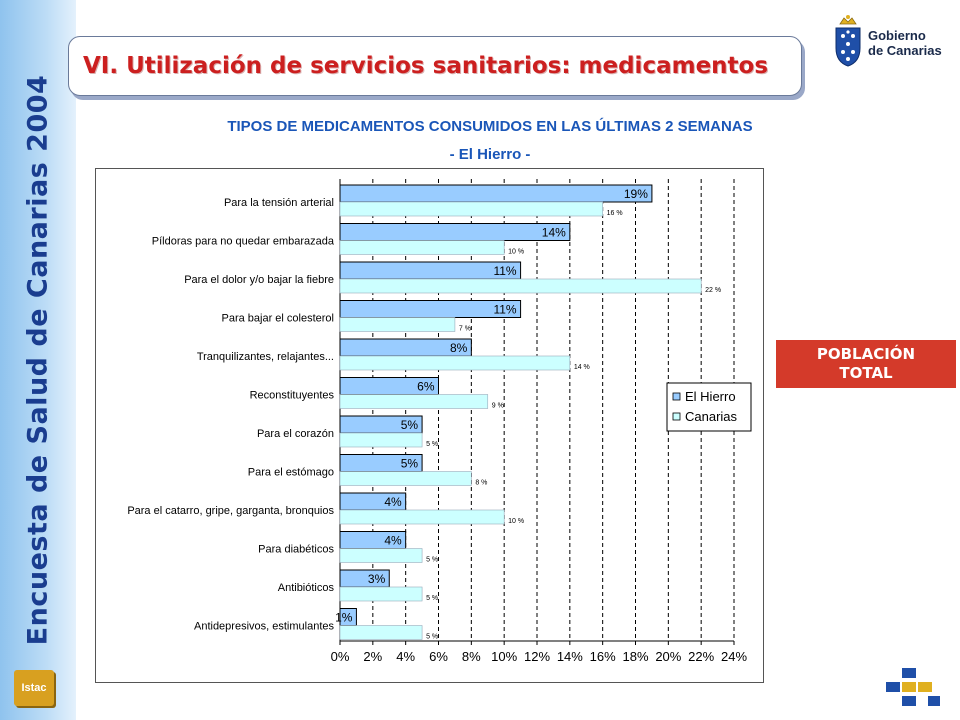  Describe the element at coordinates (668, 656) in the screenshot. I see `x-tick-label: 20%` at that location.